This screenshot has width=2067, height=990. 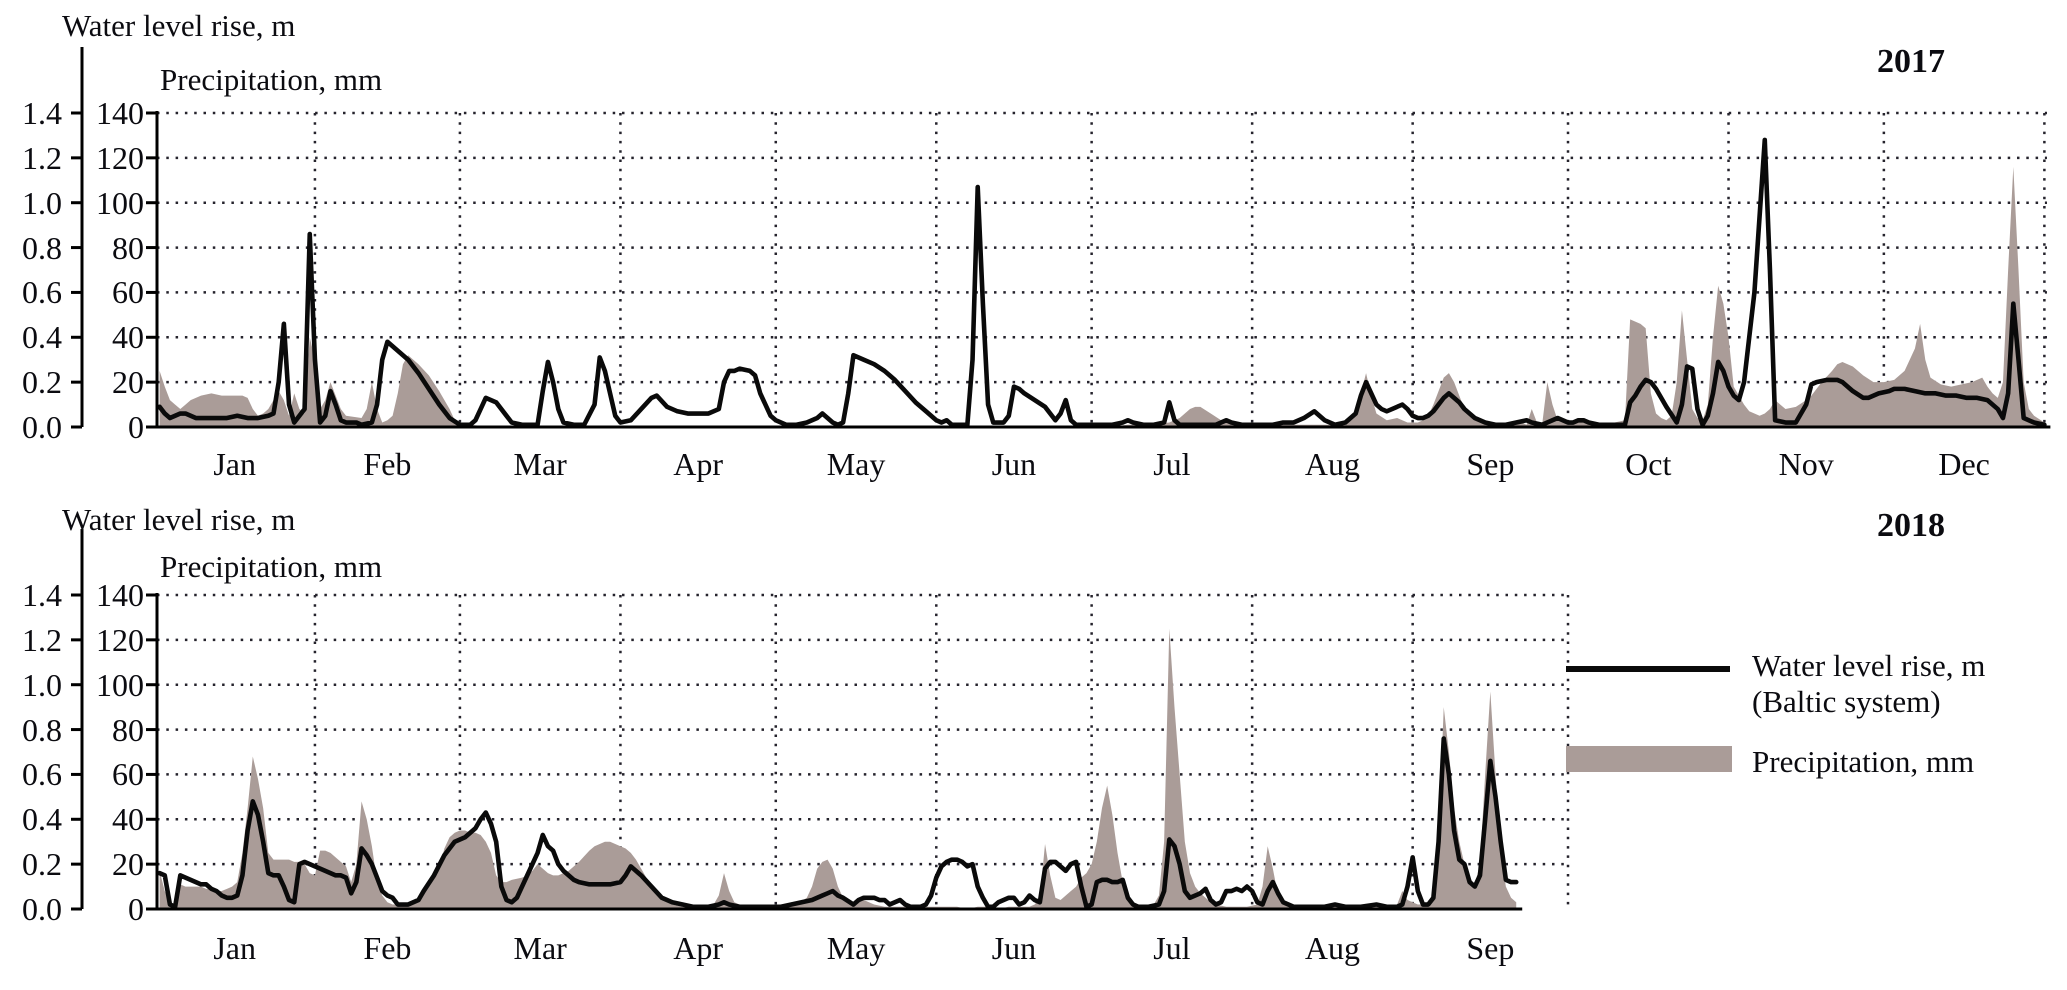 I want to click on precip-tick-label-2018-140: 140, so click(x=120, y=594).